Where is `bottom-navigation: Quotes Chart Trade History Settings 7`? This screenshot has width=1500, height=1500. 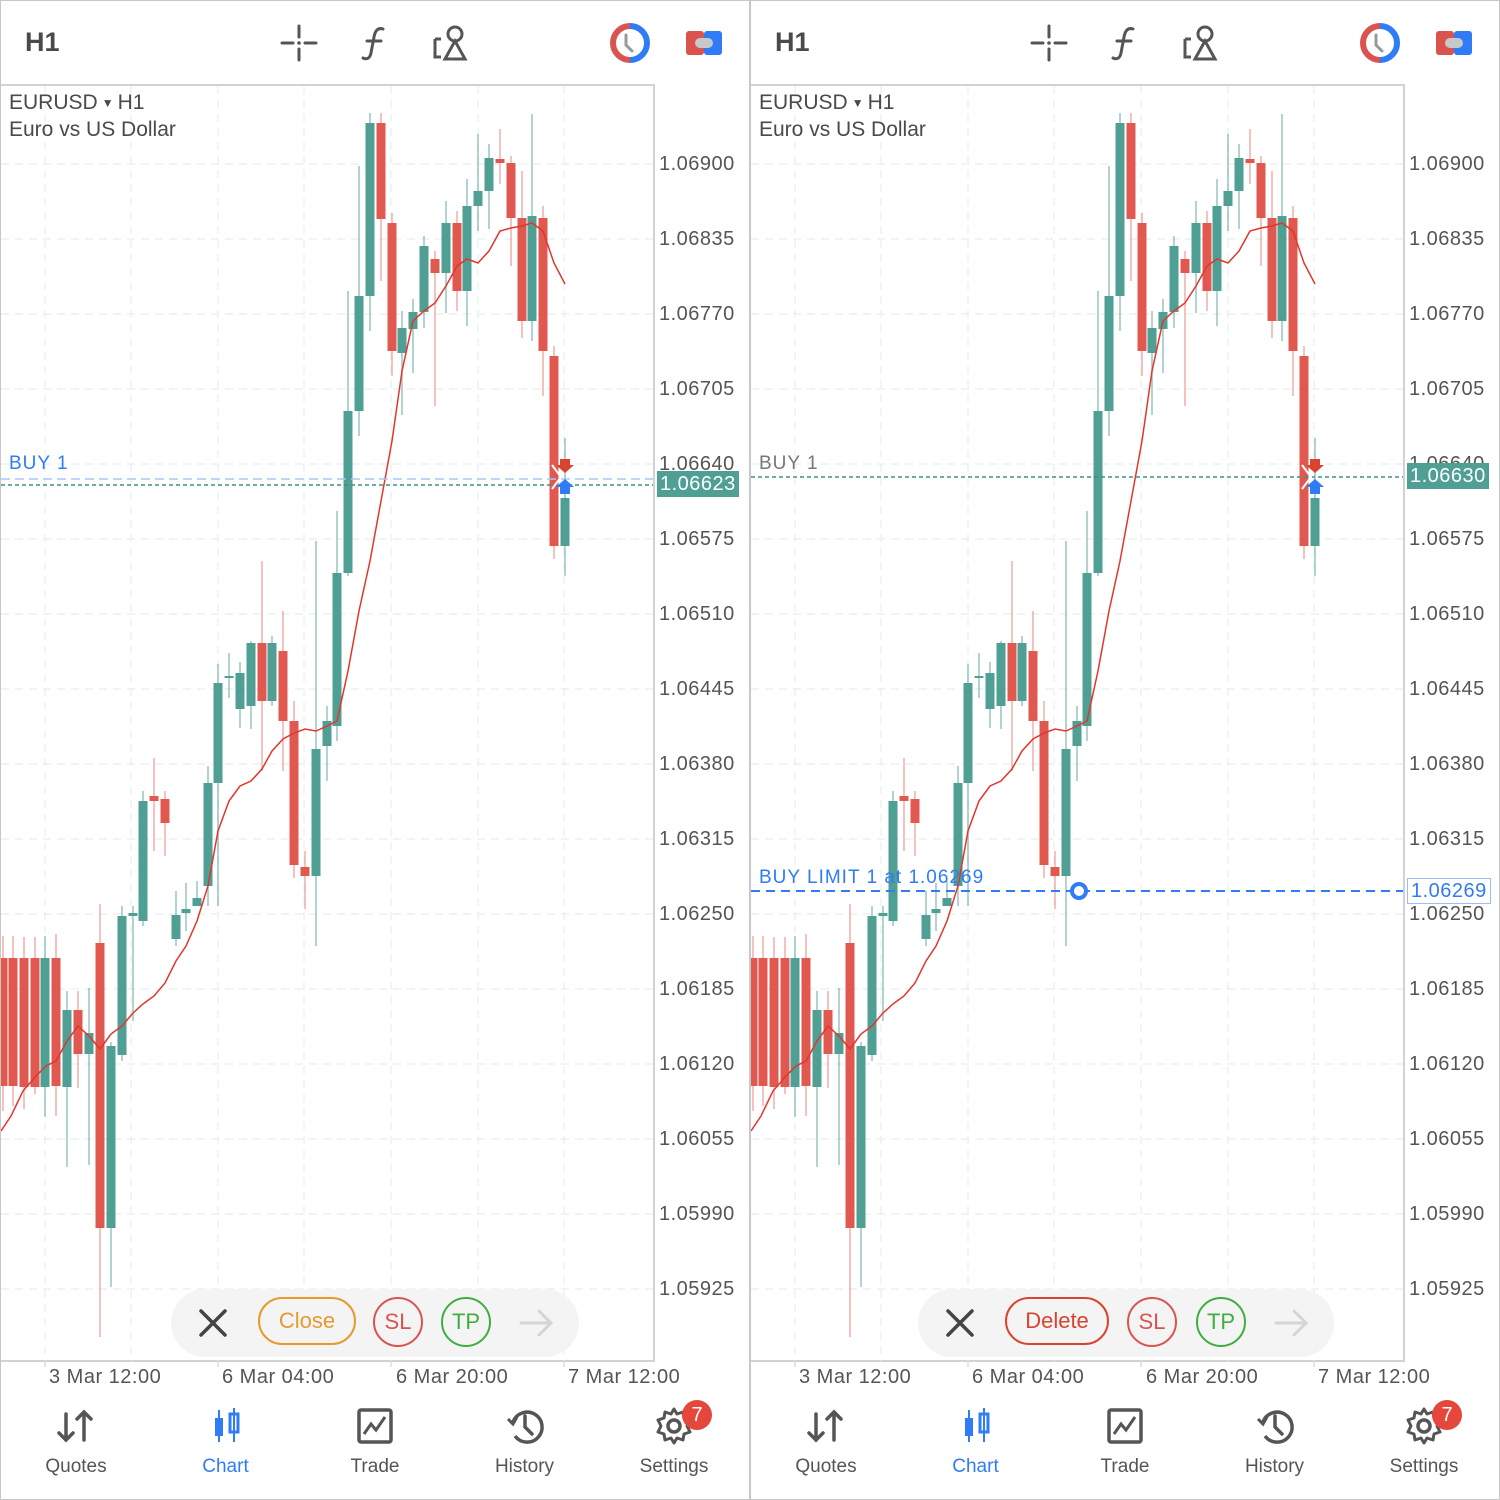
bottom-navigation: Quotes Chart Trade History Settings 7 is located at coordinates (375, 1447).